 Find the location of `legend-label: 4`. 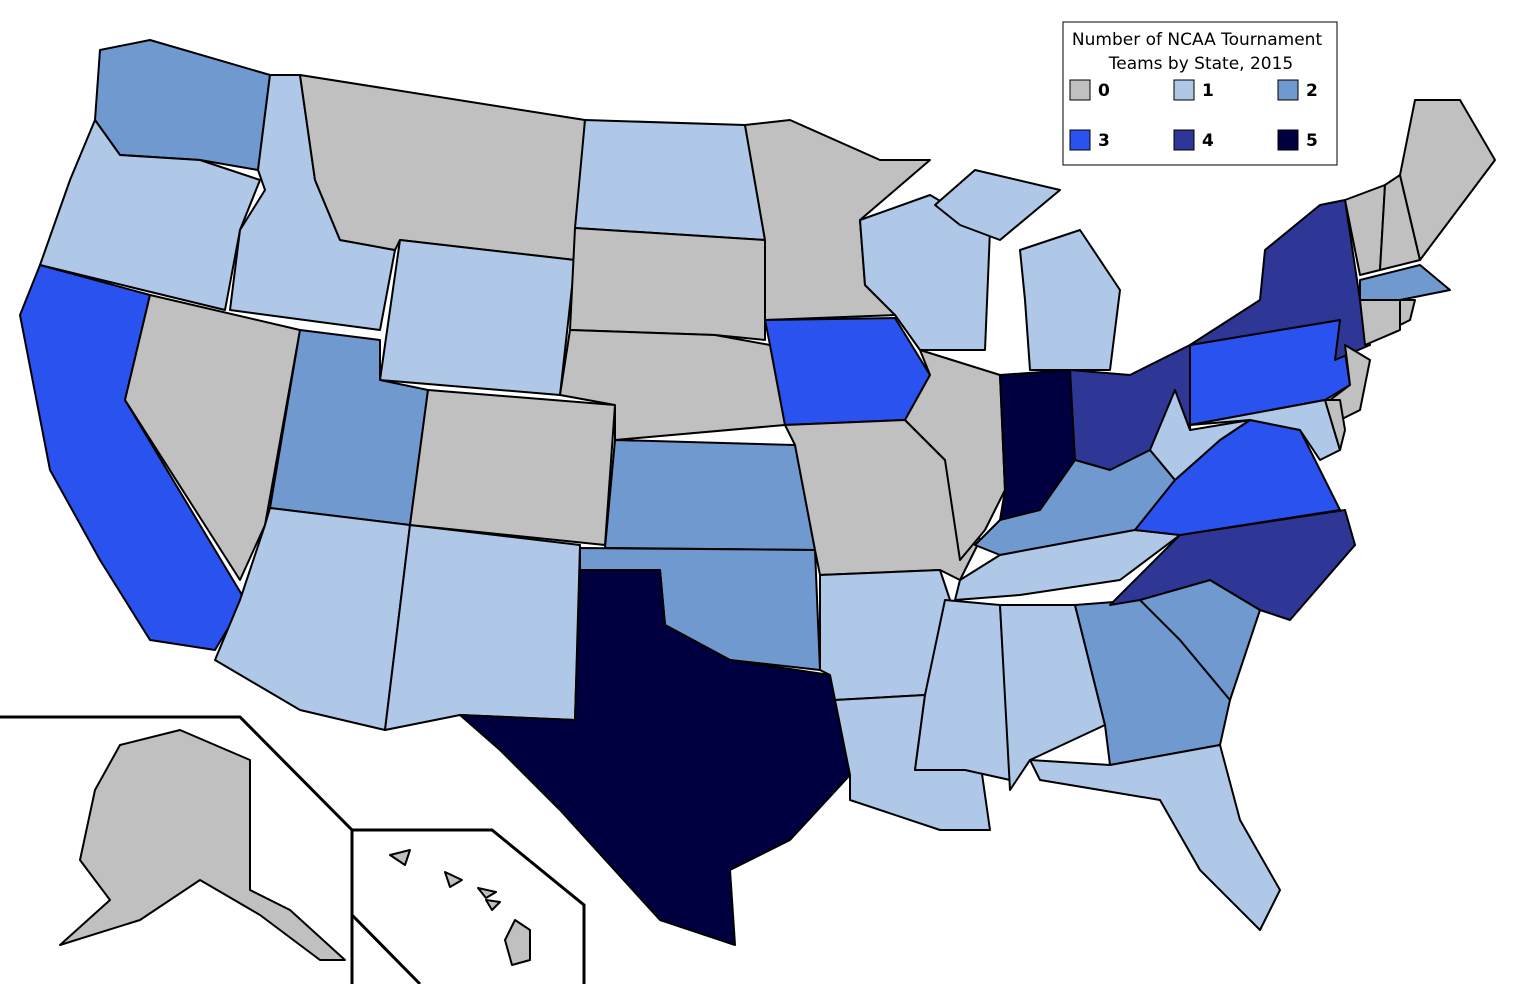

legend-label: 4 is located at coordinates (1208, 141).